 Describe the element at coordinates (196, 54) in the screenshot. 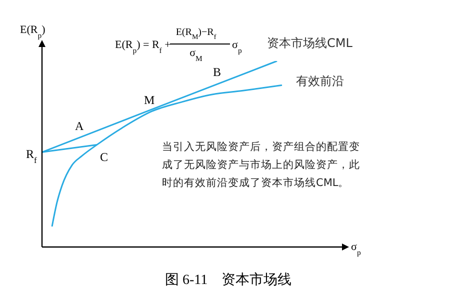

I see `annotation: σ$_{M}$` at that location.